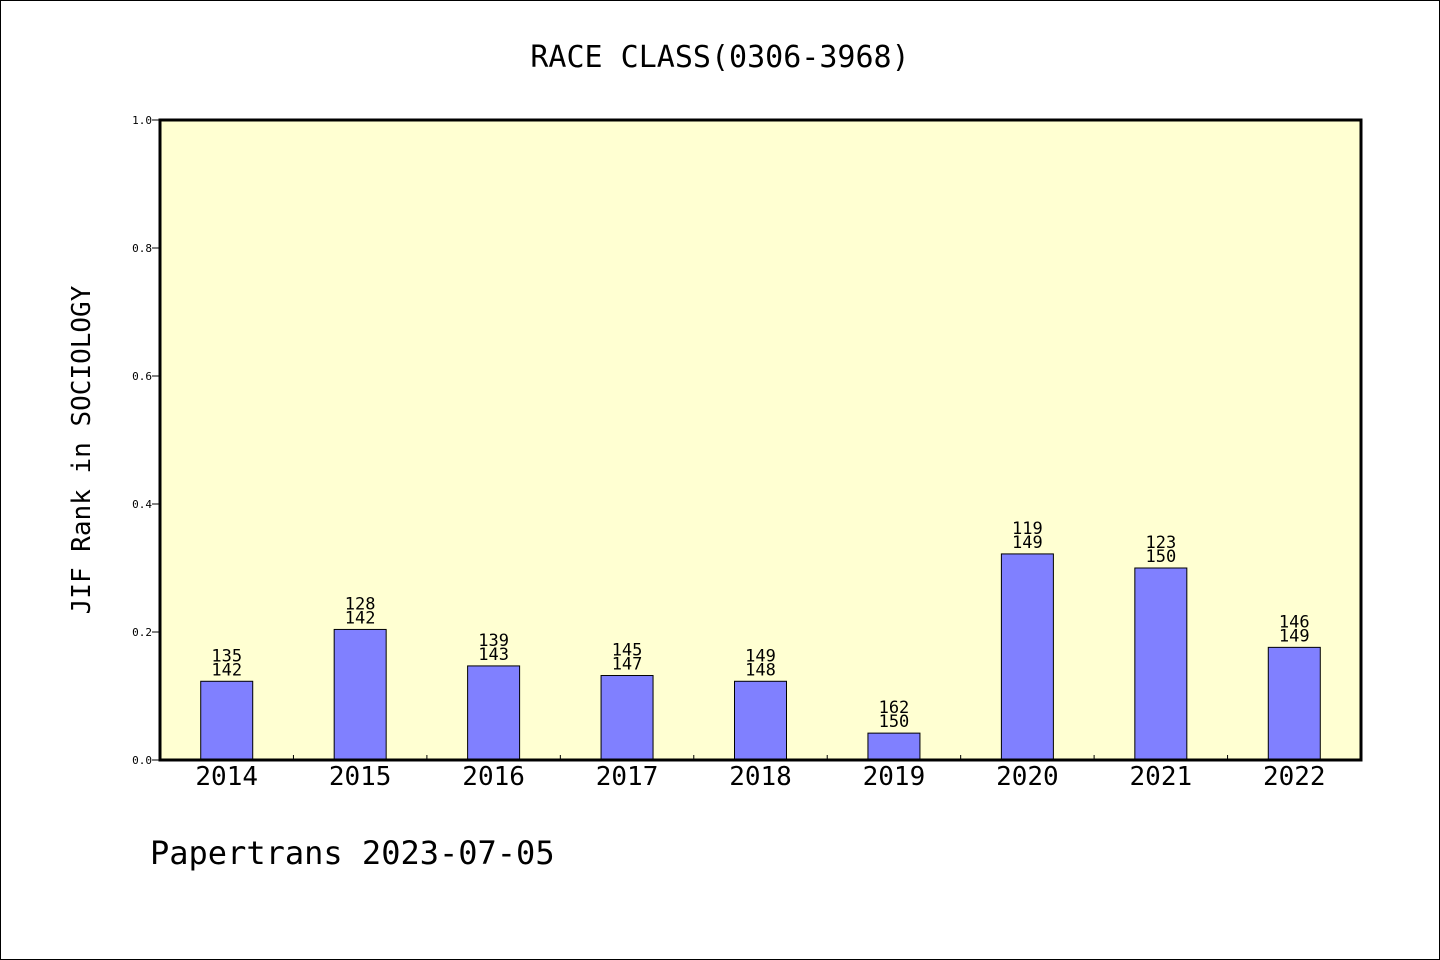 The image size is (1440, 960). I want to click on bar-total-label: 147, so click(627, 665).